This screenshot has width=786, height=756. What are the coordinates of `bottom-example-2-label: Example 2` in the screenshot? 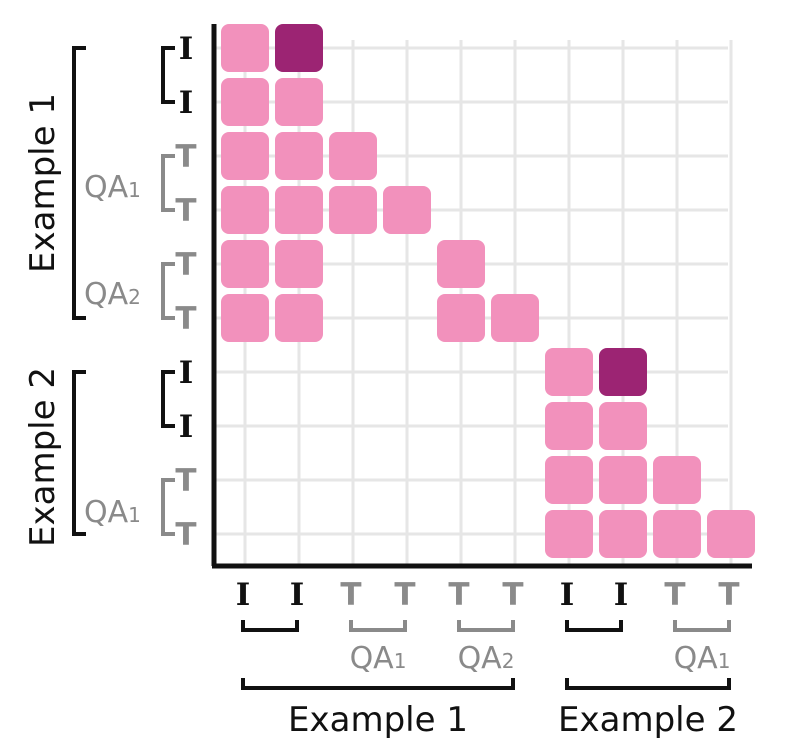 It's located at (648, 720).